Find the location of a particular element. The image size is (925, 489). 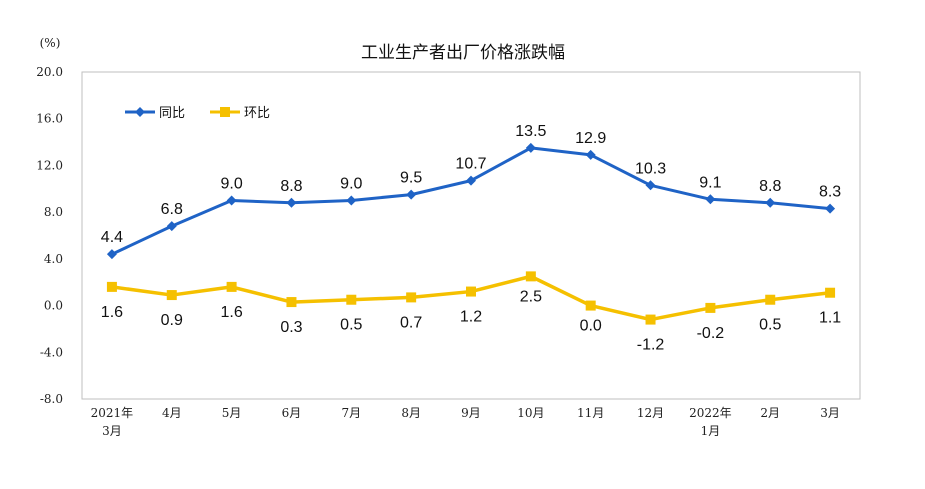

x-tick-label: 1月 is located at coordinates (711, 431).